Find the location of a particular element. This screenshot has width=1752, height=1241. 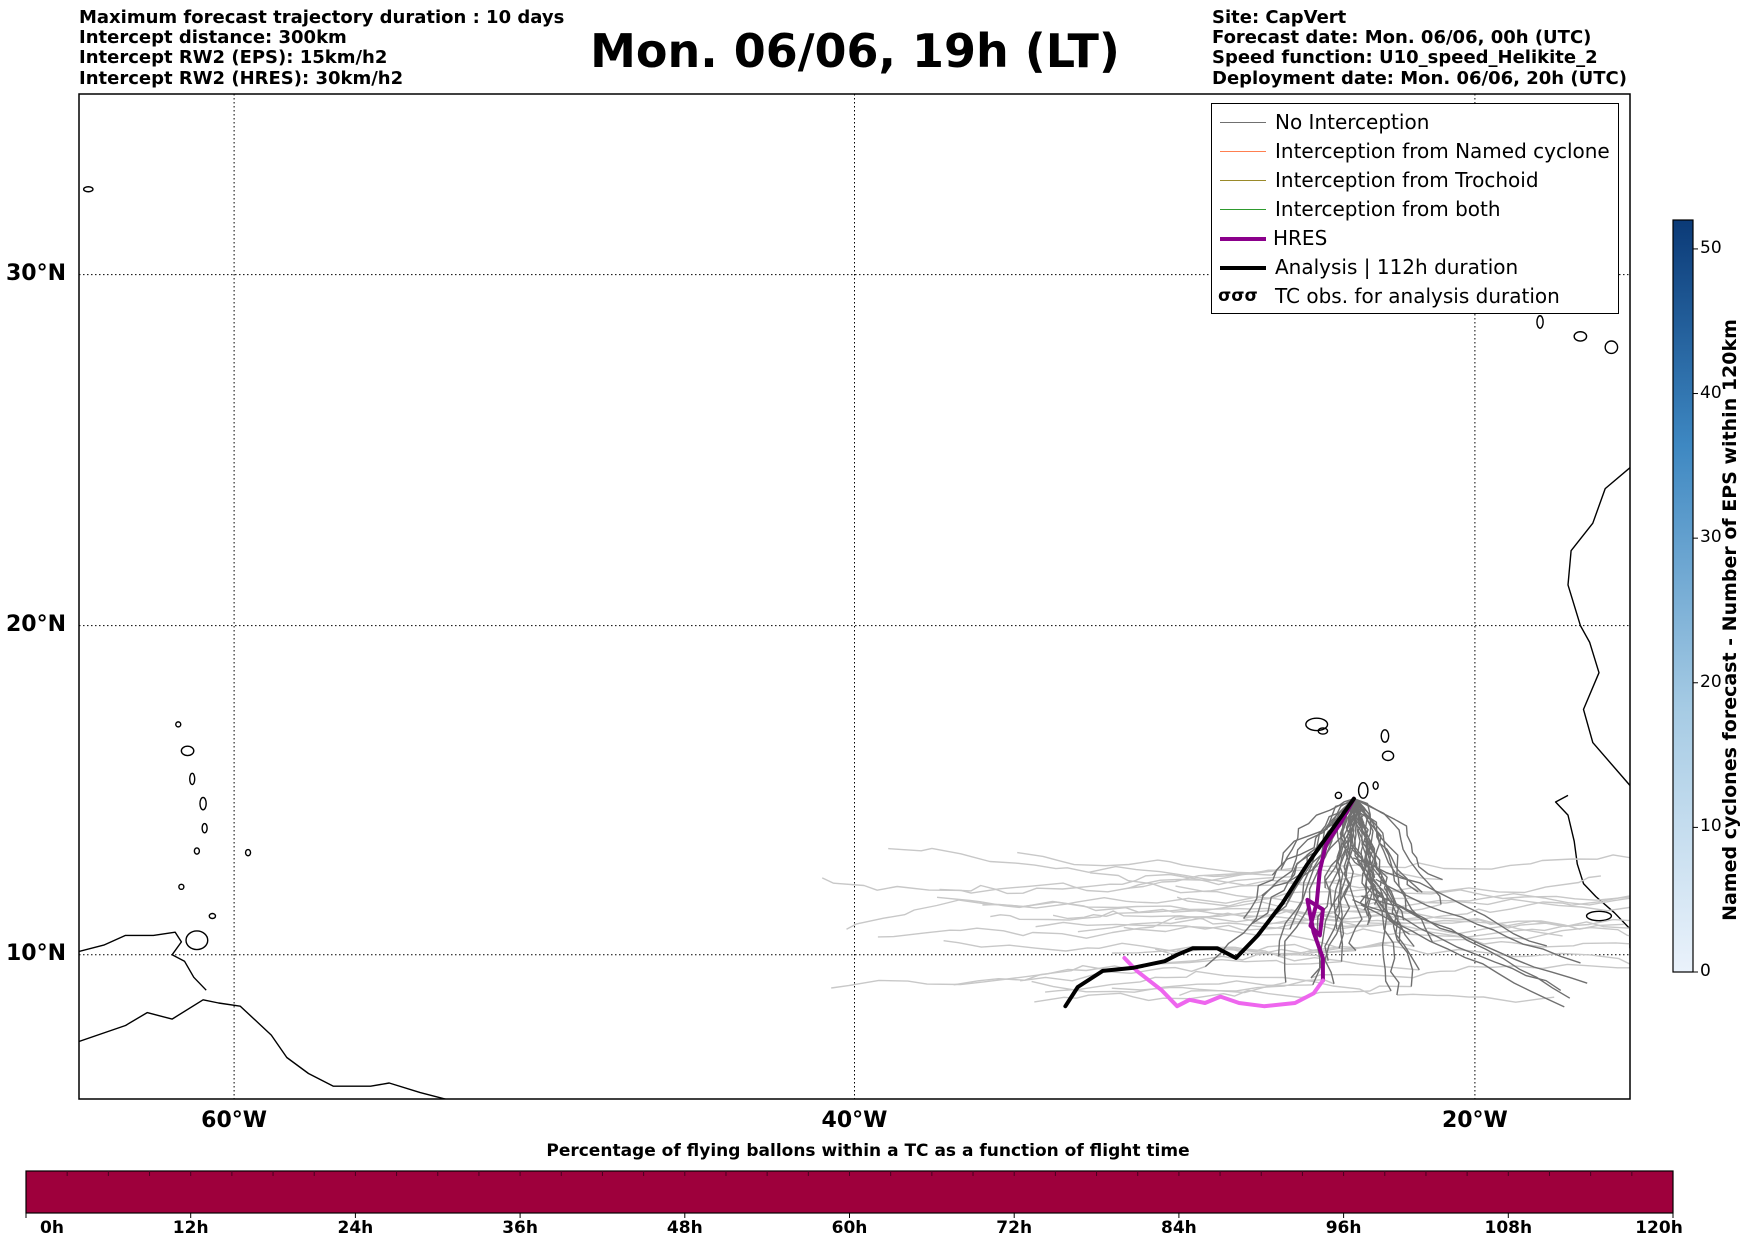

legend-label: Analysis | 112h duration is located at coordinates (1397, 267).